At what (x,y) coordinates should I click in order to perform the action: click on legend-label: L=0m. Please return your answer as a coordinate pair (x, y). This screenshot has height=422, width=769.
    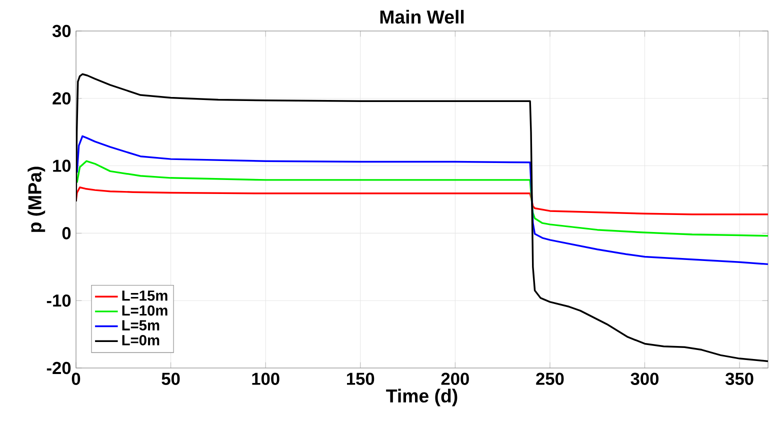
    Looking at the image, I should click on (141, 340).